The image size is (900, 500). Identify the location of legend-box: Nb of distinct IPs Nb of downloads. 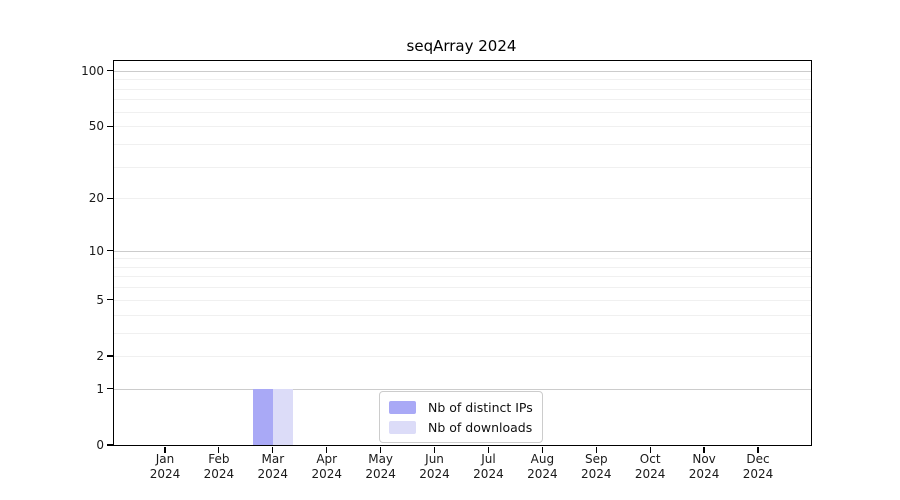
(461, 417).